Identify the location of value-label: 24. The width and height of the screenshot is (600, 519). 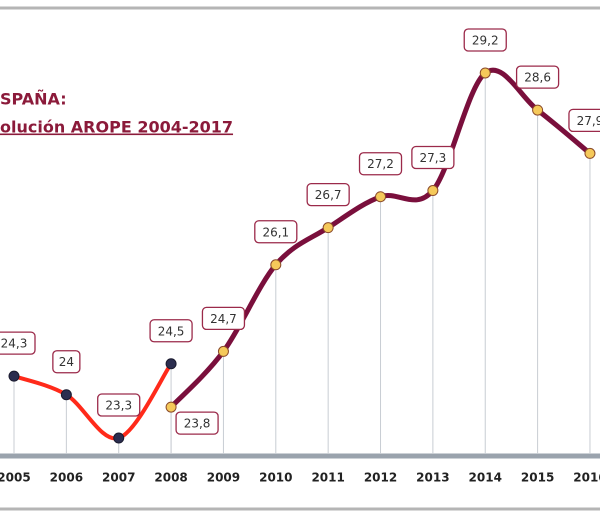
(66, 362).